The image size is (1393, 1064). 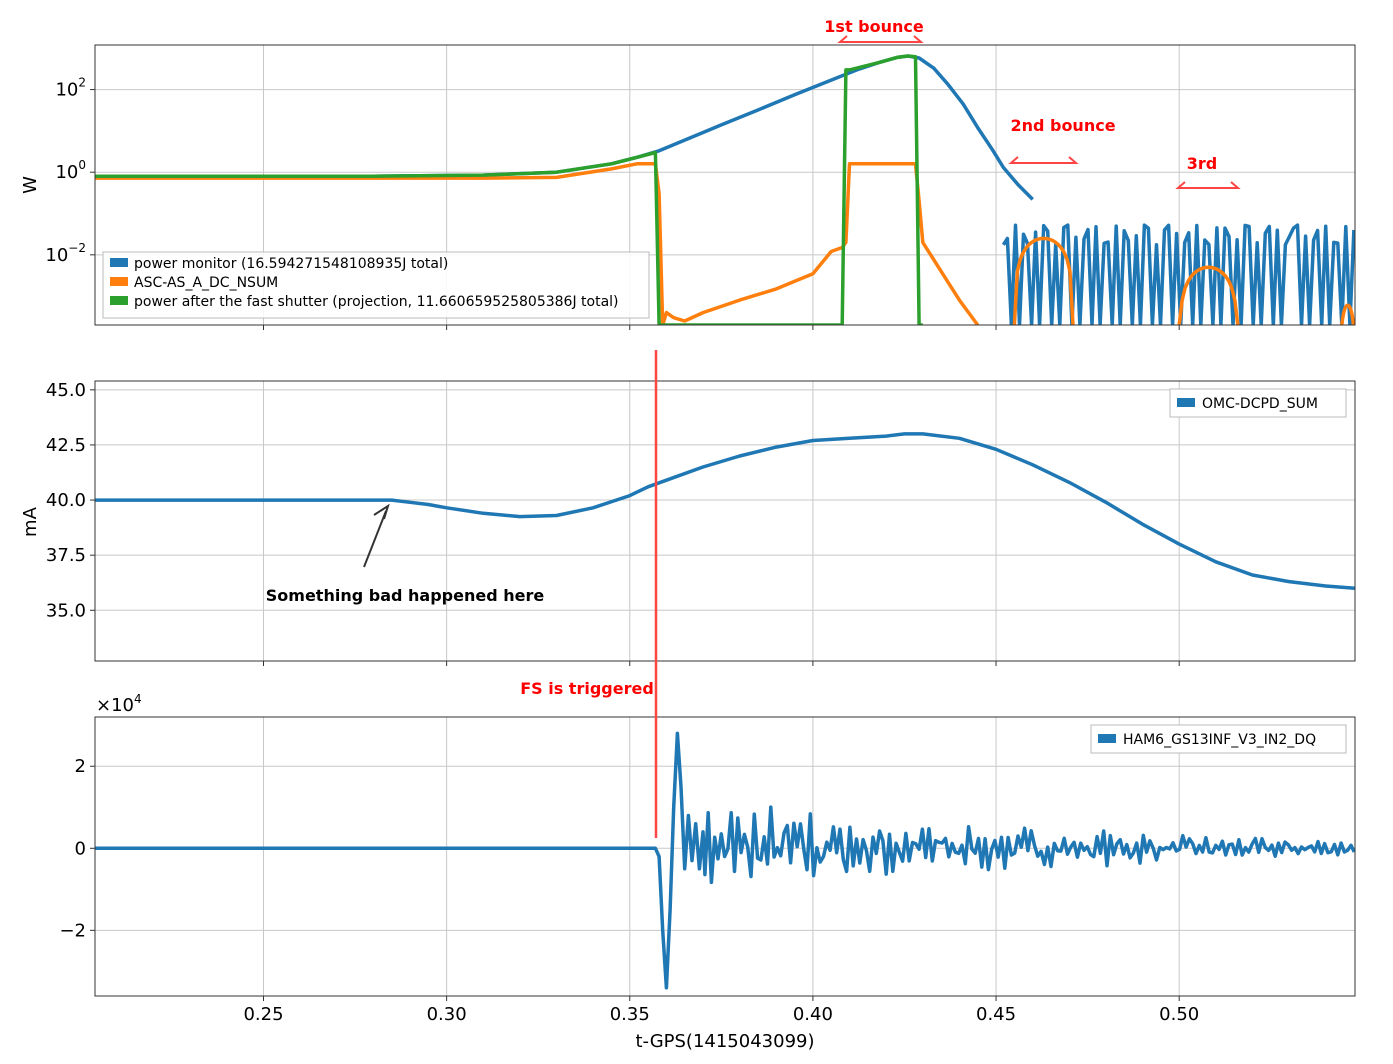 I want to click on annotation-text: 2nd bounce, so click(x=1062, y=125).